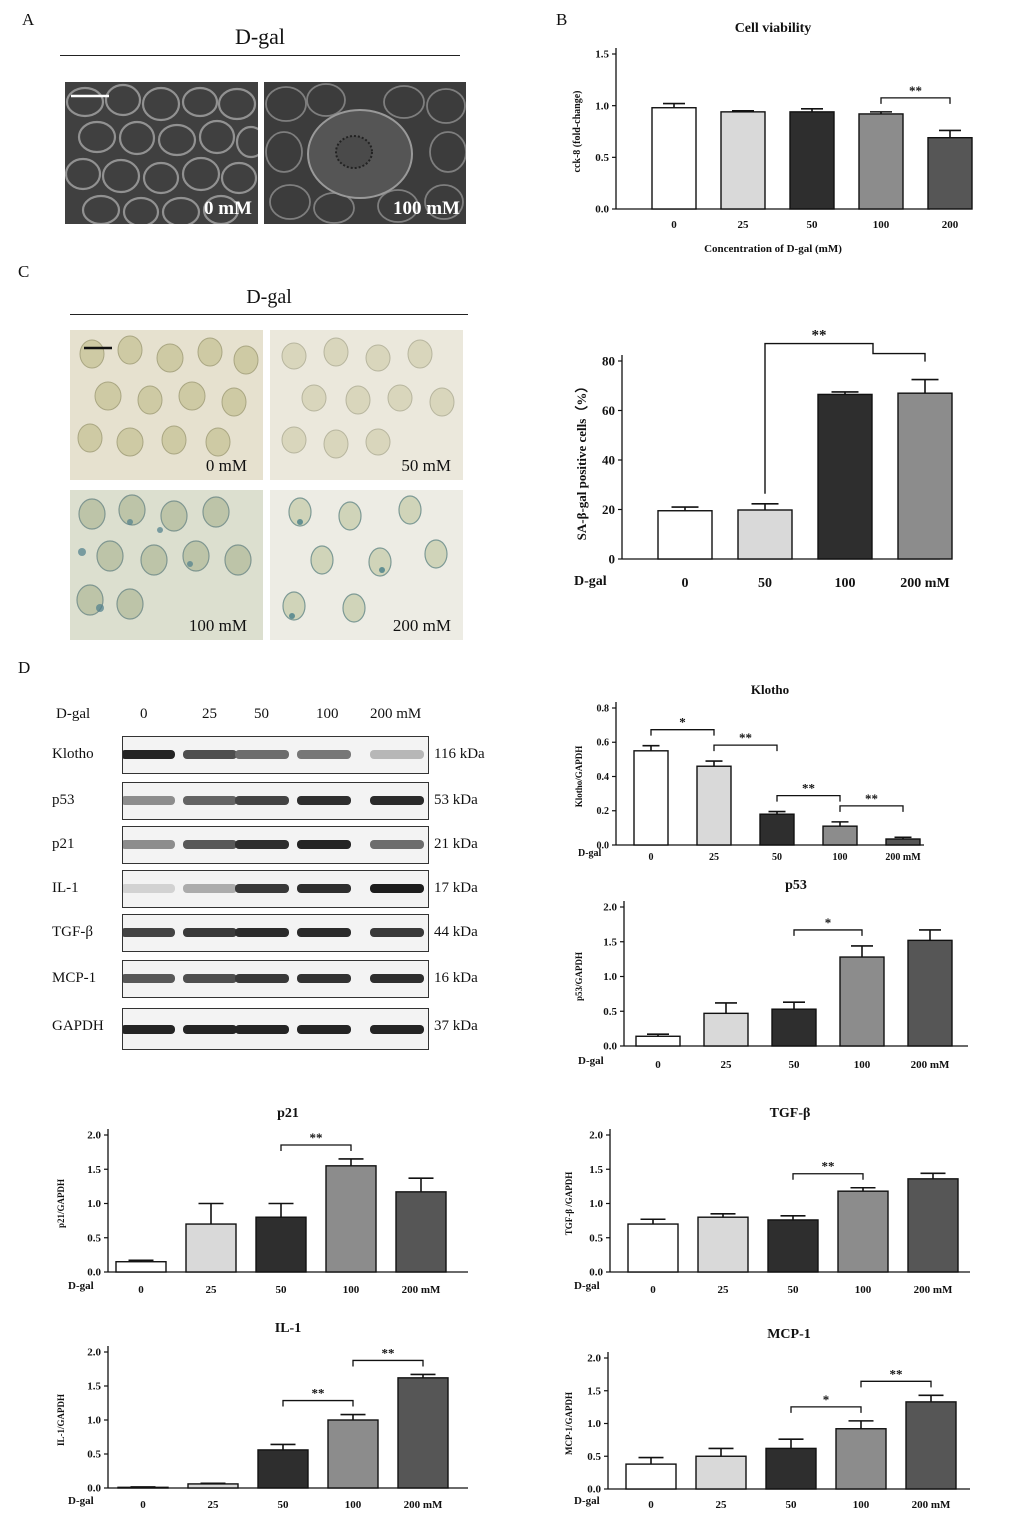 The width and height of the screenshot is (1020, 1517). I want to click on wb-kda-label: 116 kDa, so click(459, 754).